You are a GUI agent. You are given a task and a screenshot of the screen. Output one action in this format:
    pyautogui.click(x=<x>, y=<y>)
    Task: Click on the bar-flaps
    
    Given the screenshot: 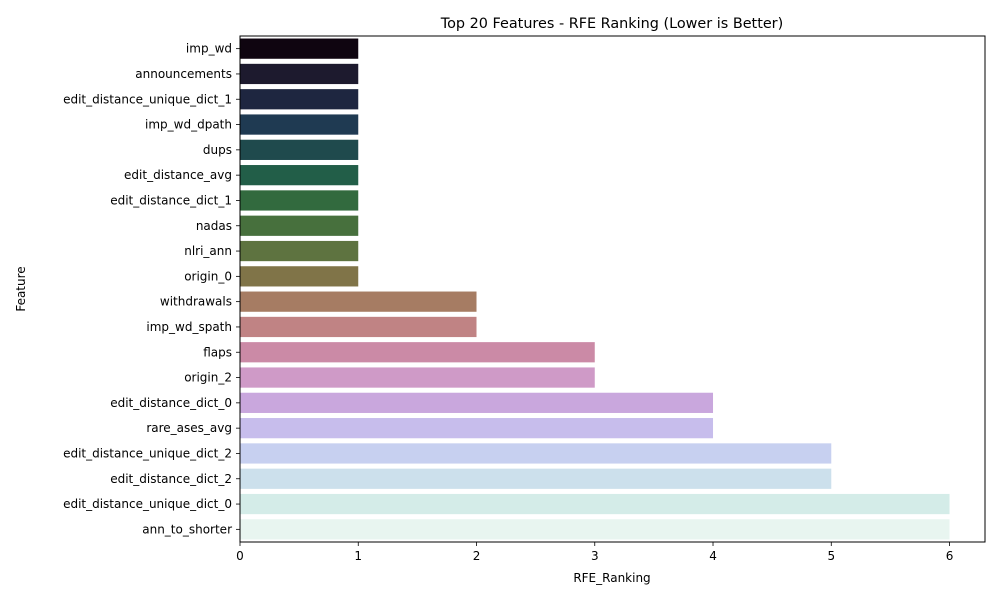 What is the action you would take?
    pyautogui.click(x=417, y=352)
    